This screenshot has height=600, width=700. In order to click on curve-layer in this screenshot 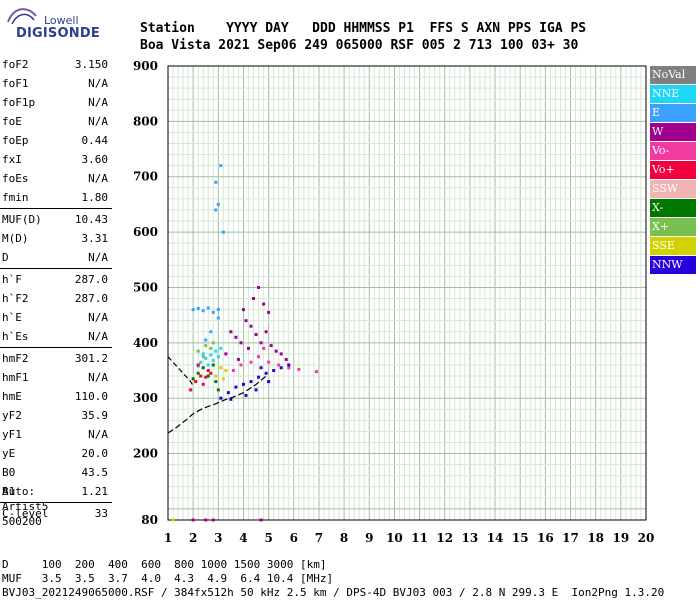, I will do `click(217, 395)`.